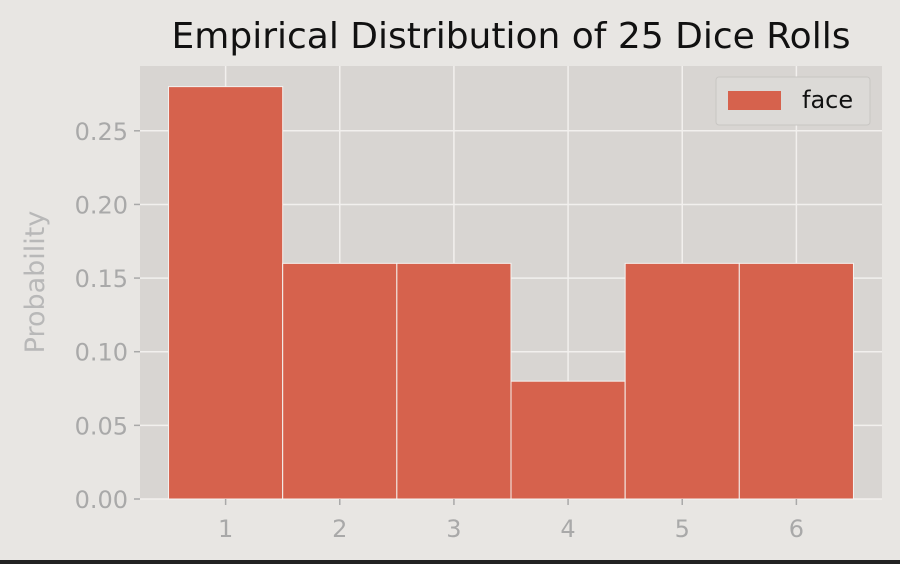 The width and height of the screenshot is (900, 564). I want to click on legend-swatch, so click(754, 100).